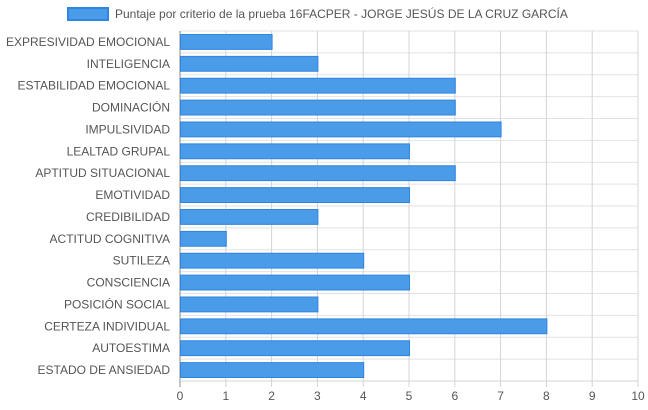  What do you see at coordinates (546, 396) in the screenshot?
I see `x-tick-label: 8` at bounding box center [546, 396].